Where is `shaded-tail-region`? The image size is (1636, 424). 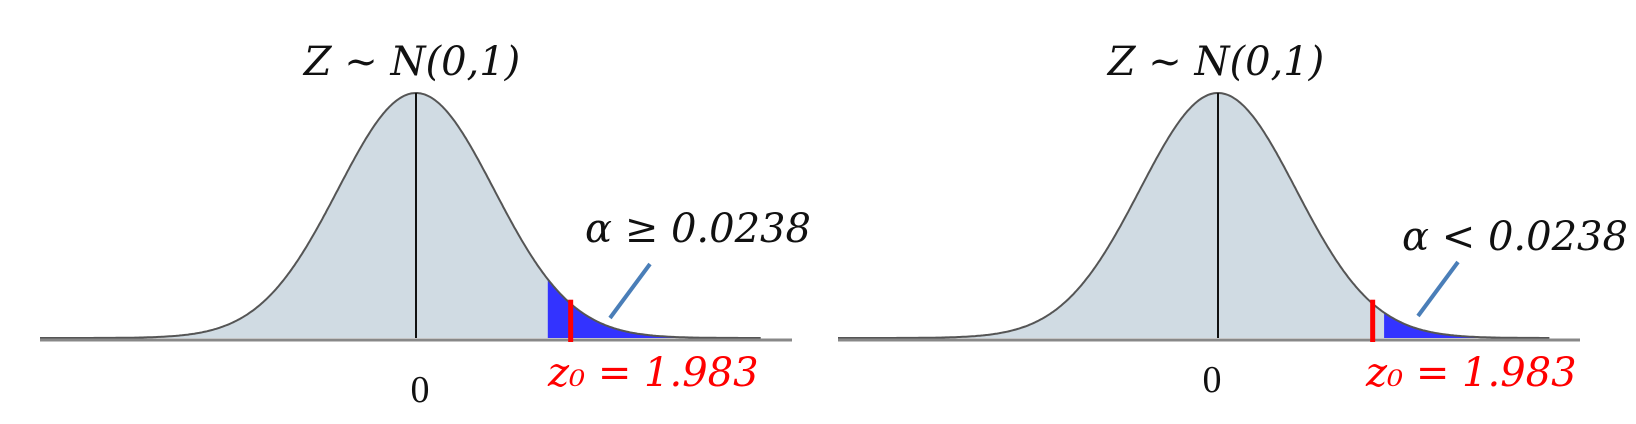
shaded-tail-region is located at coordinates (654, 308).